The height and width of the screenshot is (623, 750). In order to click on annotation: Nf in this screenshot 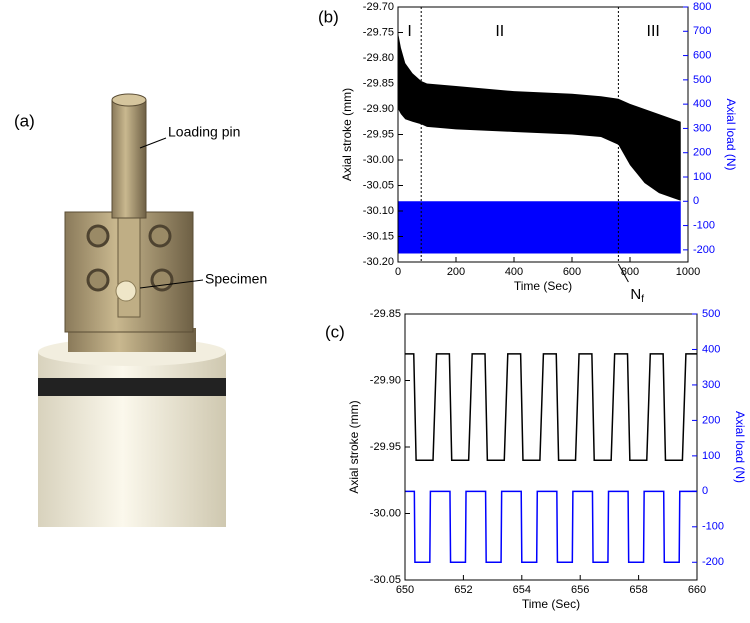, I will do `click(637, 295)`.